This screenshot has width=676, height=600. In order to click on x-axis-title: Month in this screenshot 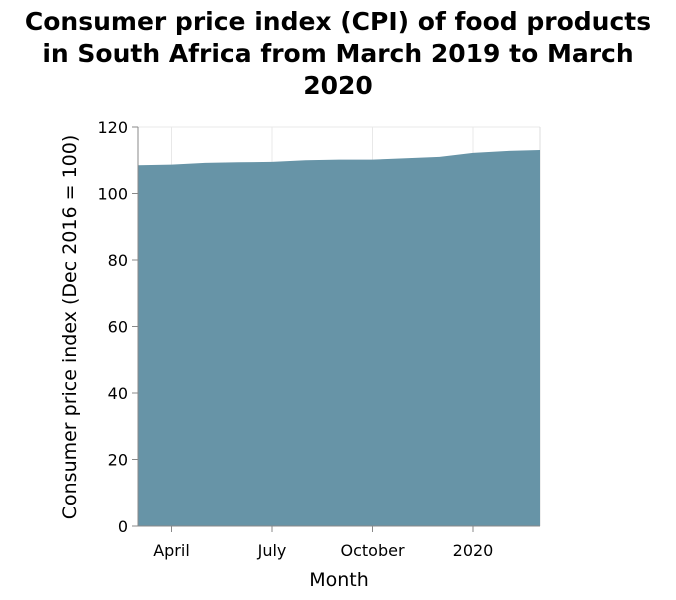, I will do `click(339, 580)`.